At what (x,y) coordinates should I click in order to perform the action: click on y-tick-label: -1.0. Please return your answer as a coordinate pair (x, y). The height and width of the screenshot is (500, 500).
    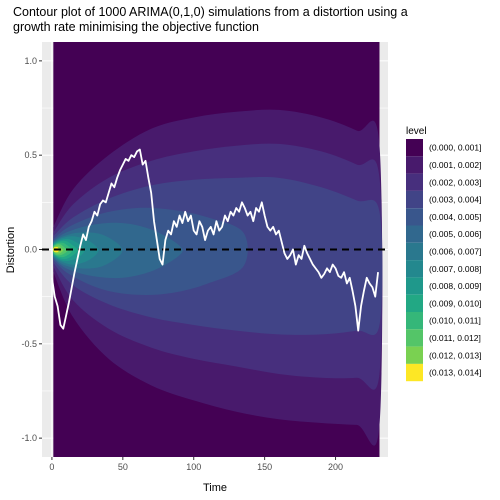
    Looking at the image, I should click on (29, 438).